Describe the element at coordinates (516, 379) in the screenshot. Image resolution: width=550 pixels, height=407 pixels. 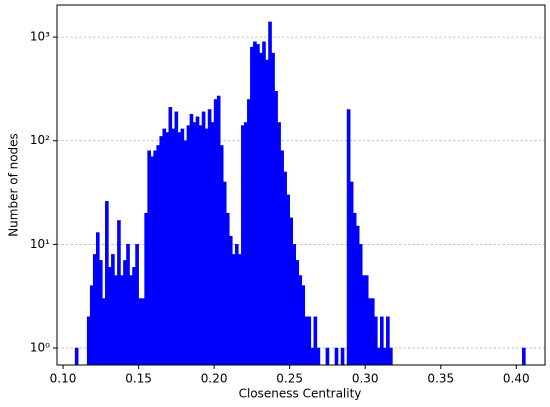
I see `x-tick-label: 0.40` at that location.